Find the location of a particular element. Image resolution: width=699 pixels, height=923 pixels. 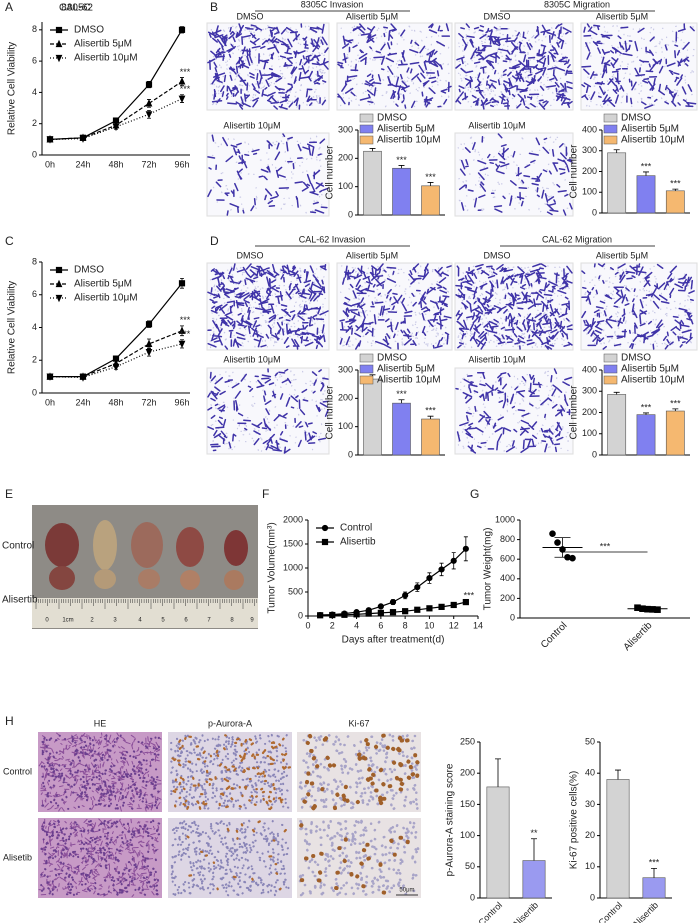

y-tick-label: 4 is located at coordinates (34, 92).